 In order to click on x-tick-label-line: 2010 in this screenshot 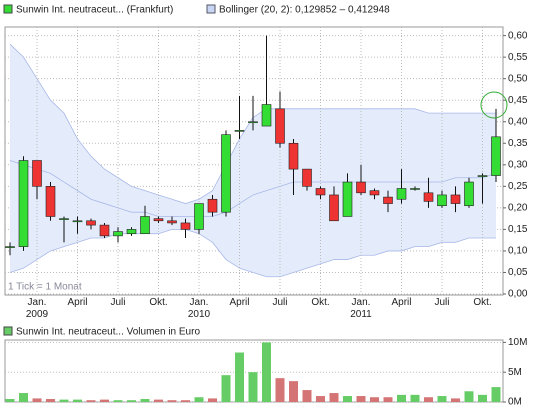, I will do `click(199, 314)`.